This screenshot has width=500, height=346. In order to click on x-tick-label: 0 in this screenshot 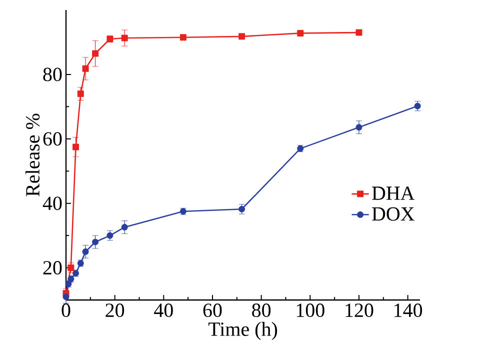, I will do `click(66, 311)`.